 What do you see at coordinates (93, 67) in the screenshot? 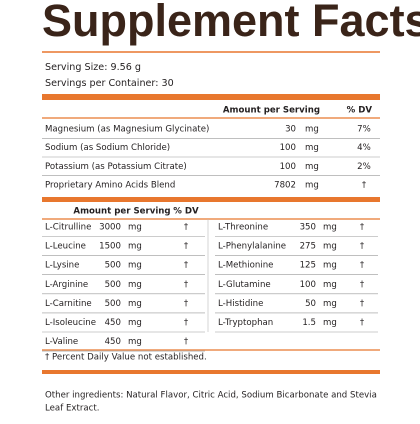
I see `serving-size: Serving Size: 9.56 g` at bounding box center [93, 67].